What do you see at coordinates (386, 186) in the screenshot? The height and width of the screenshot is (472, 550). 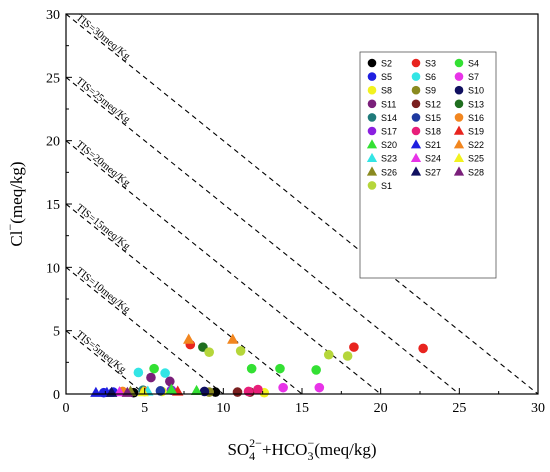 I see `legend-entry-label: S1` at bounding box center [386, 186].